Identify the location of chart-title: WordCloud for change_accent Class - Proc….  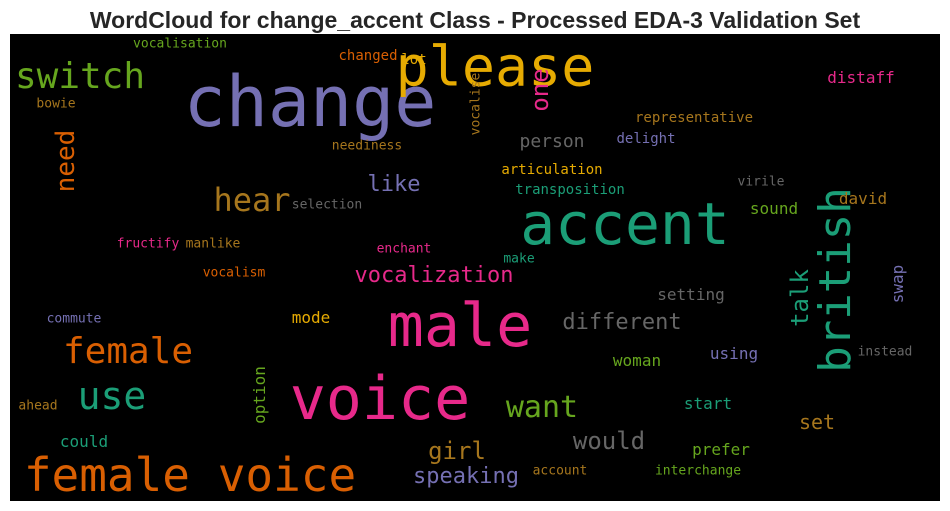
(475, 20).